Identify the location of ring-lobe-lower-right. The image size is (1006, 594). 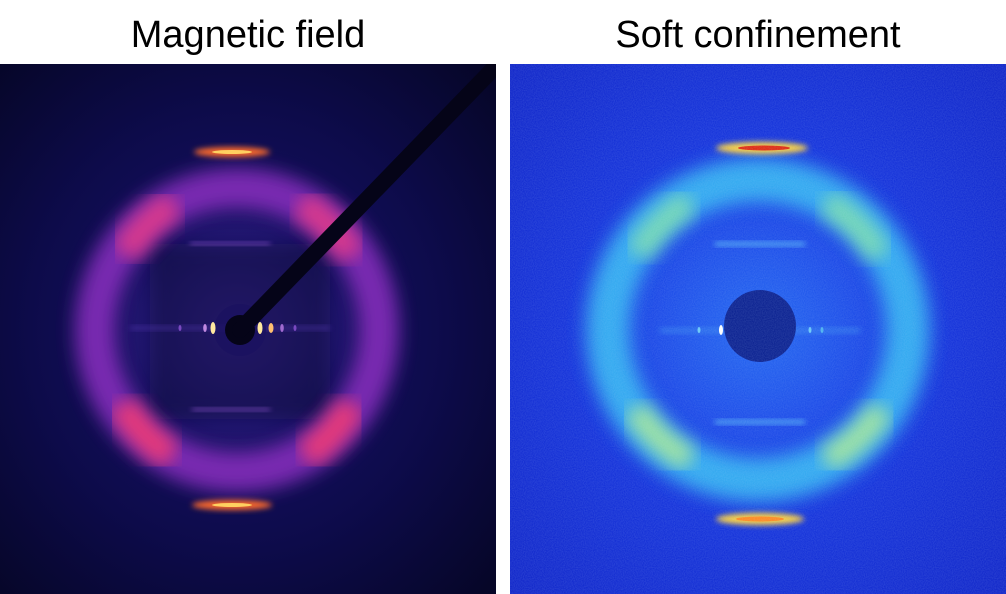
(331, 432).